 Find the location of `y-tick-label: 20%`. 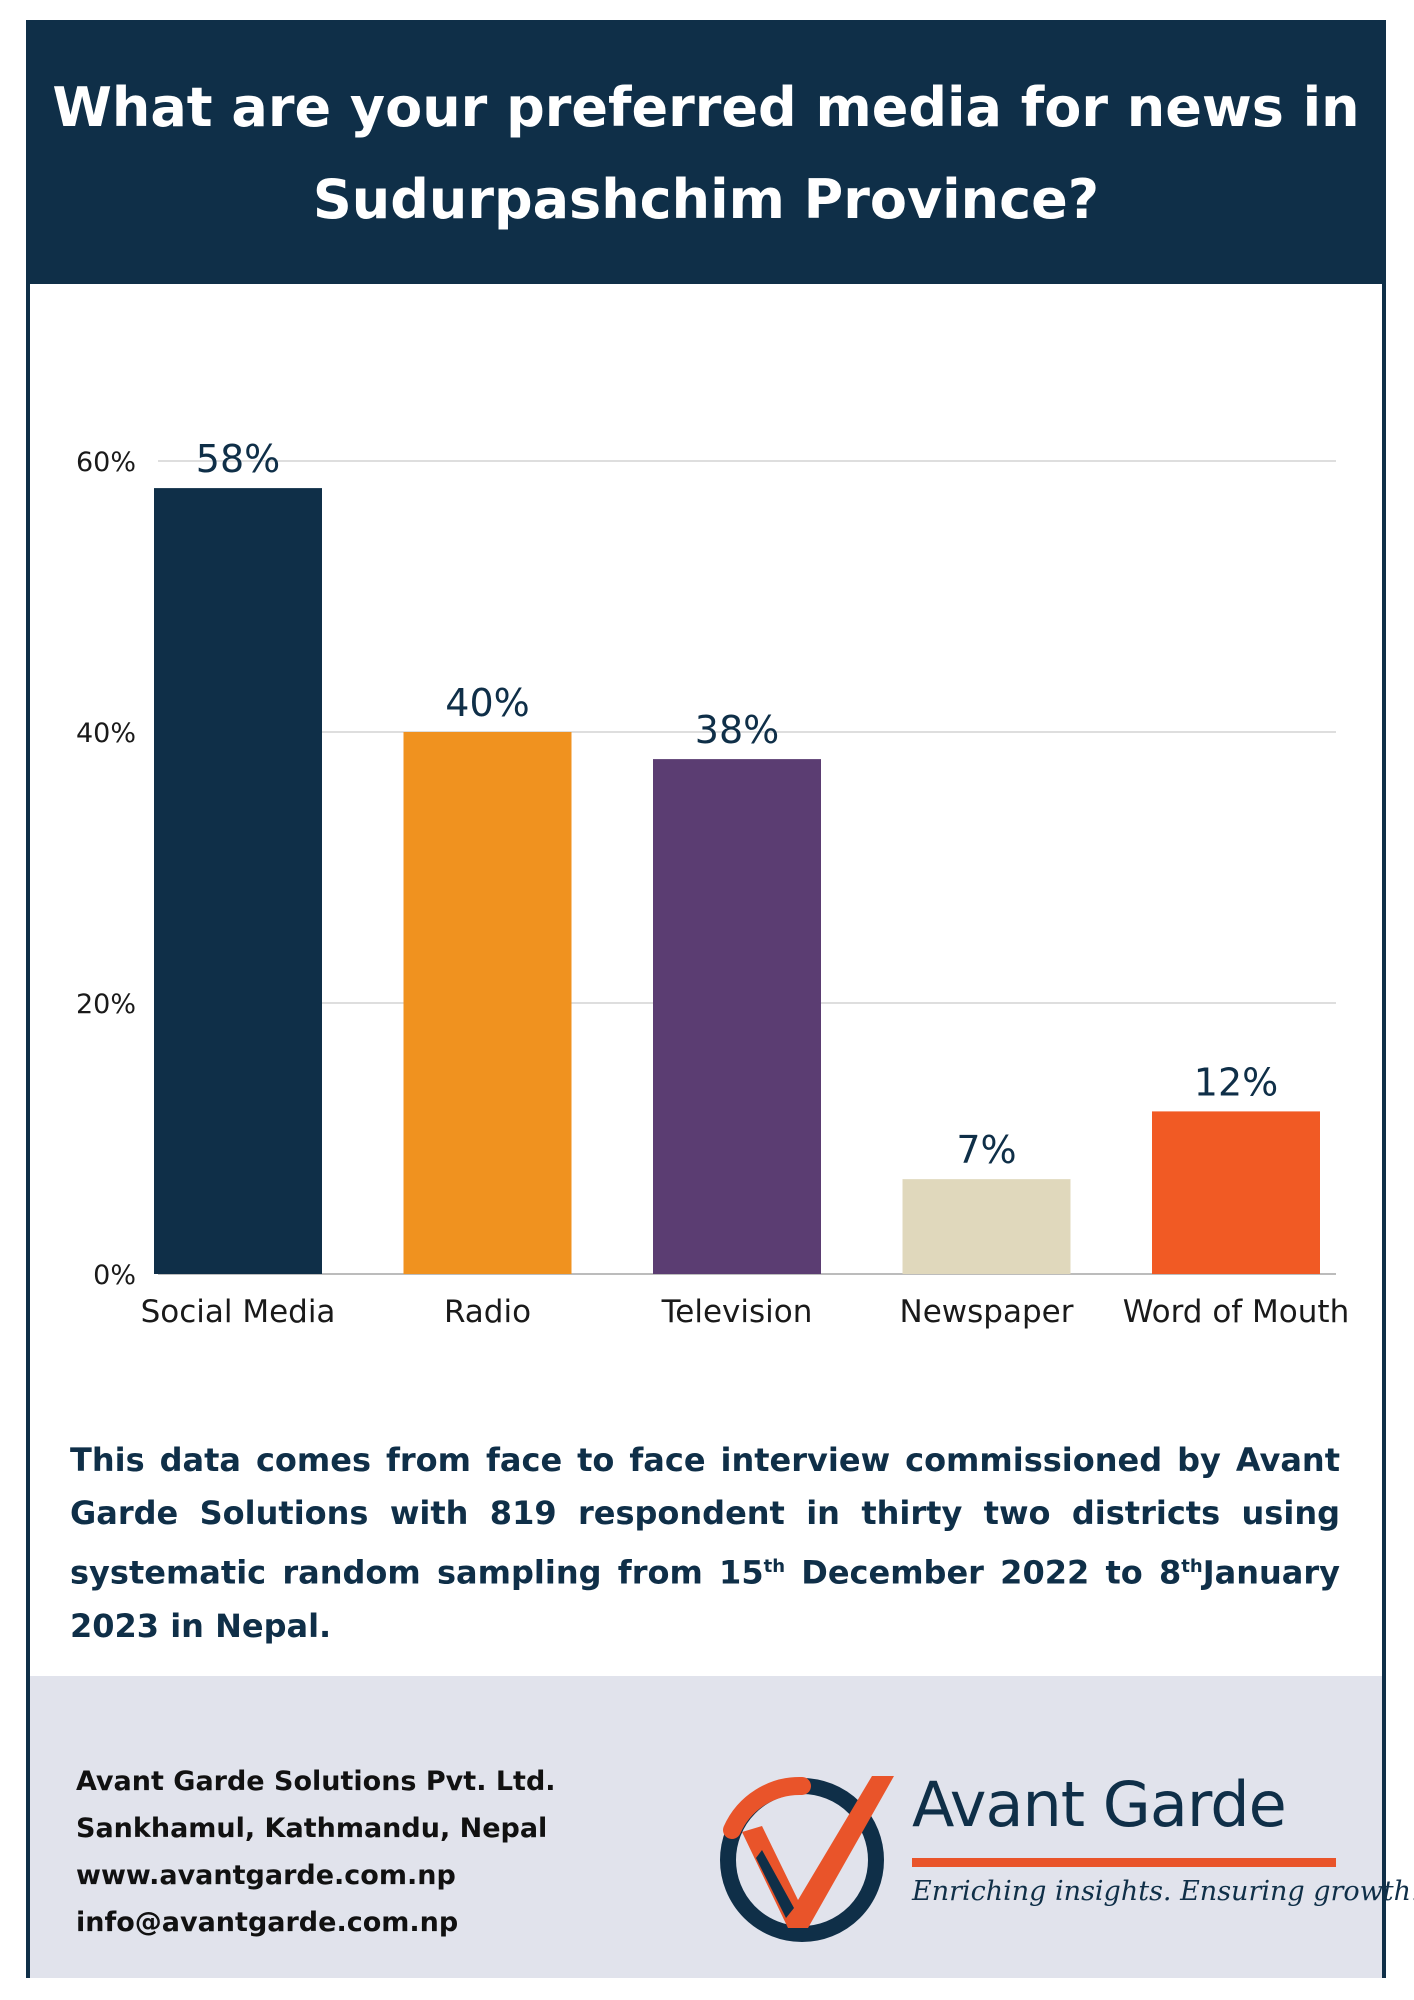

y-tick-label: 20% is located at coordinates (106, 1004).